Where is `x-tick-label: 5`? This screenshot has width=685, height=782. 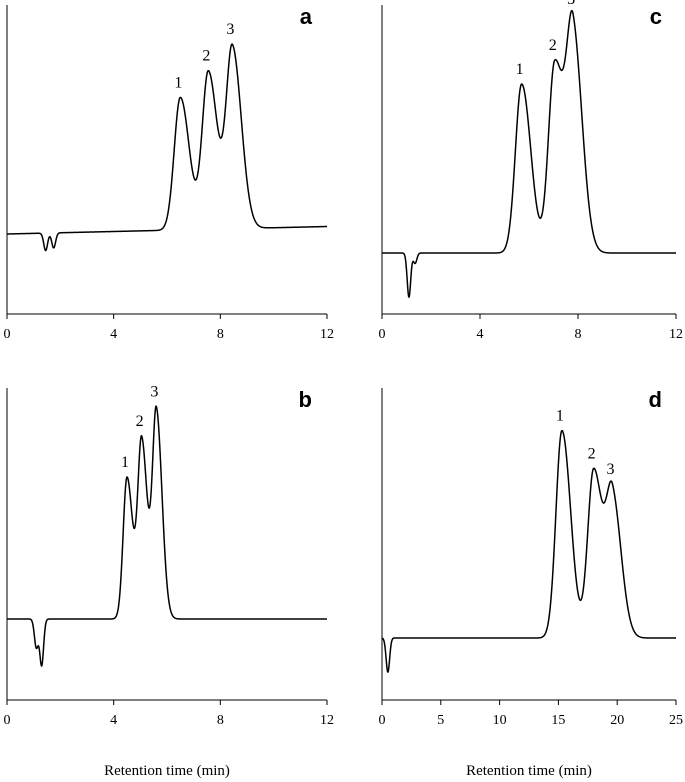
x-tick-label: 5 is located at coordinates (440, 720).